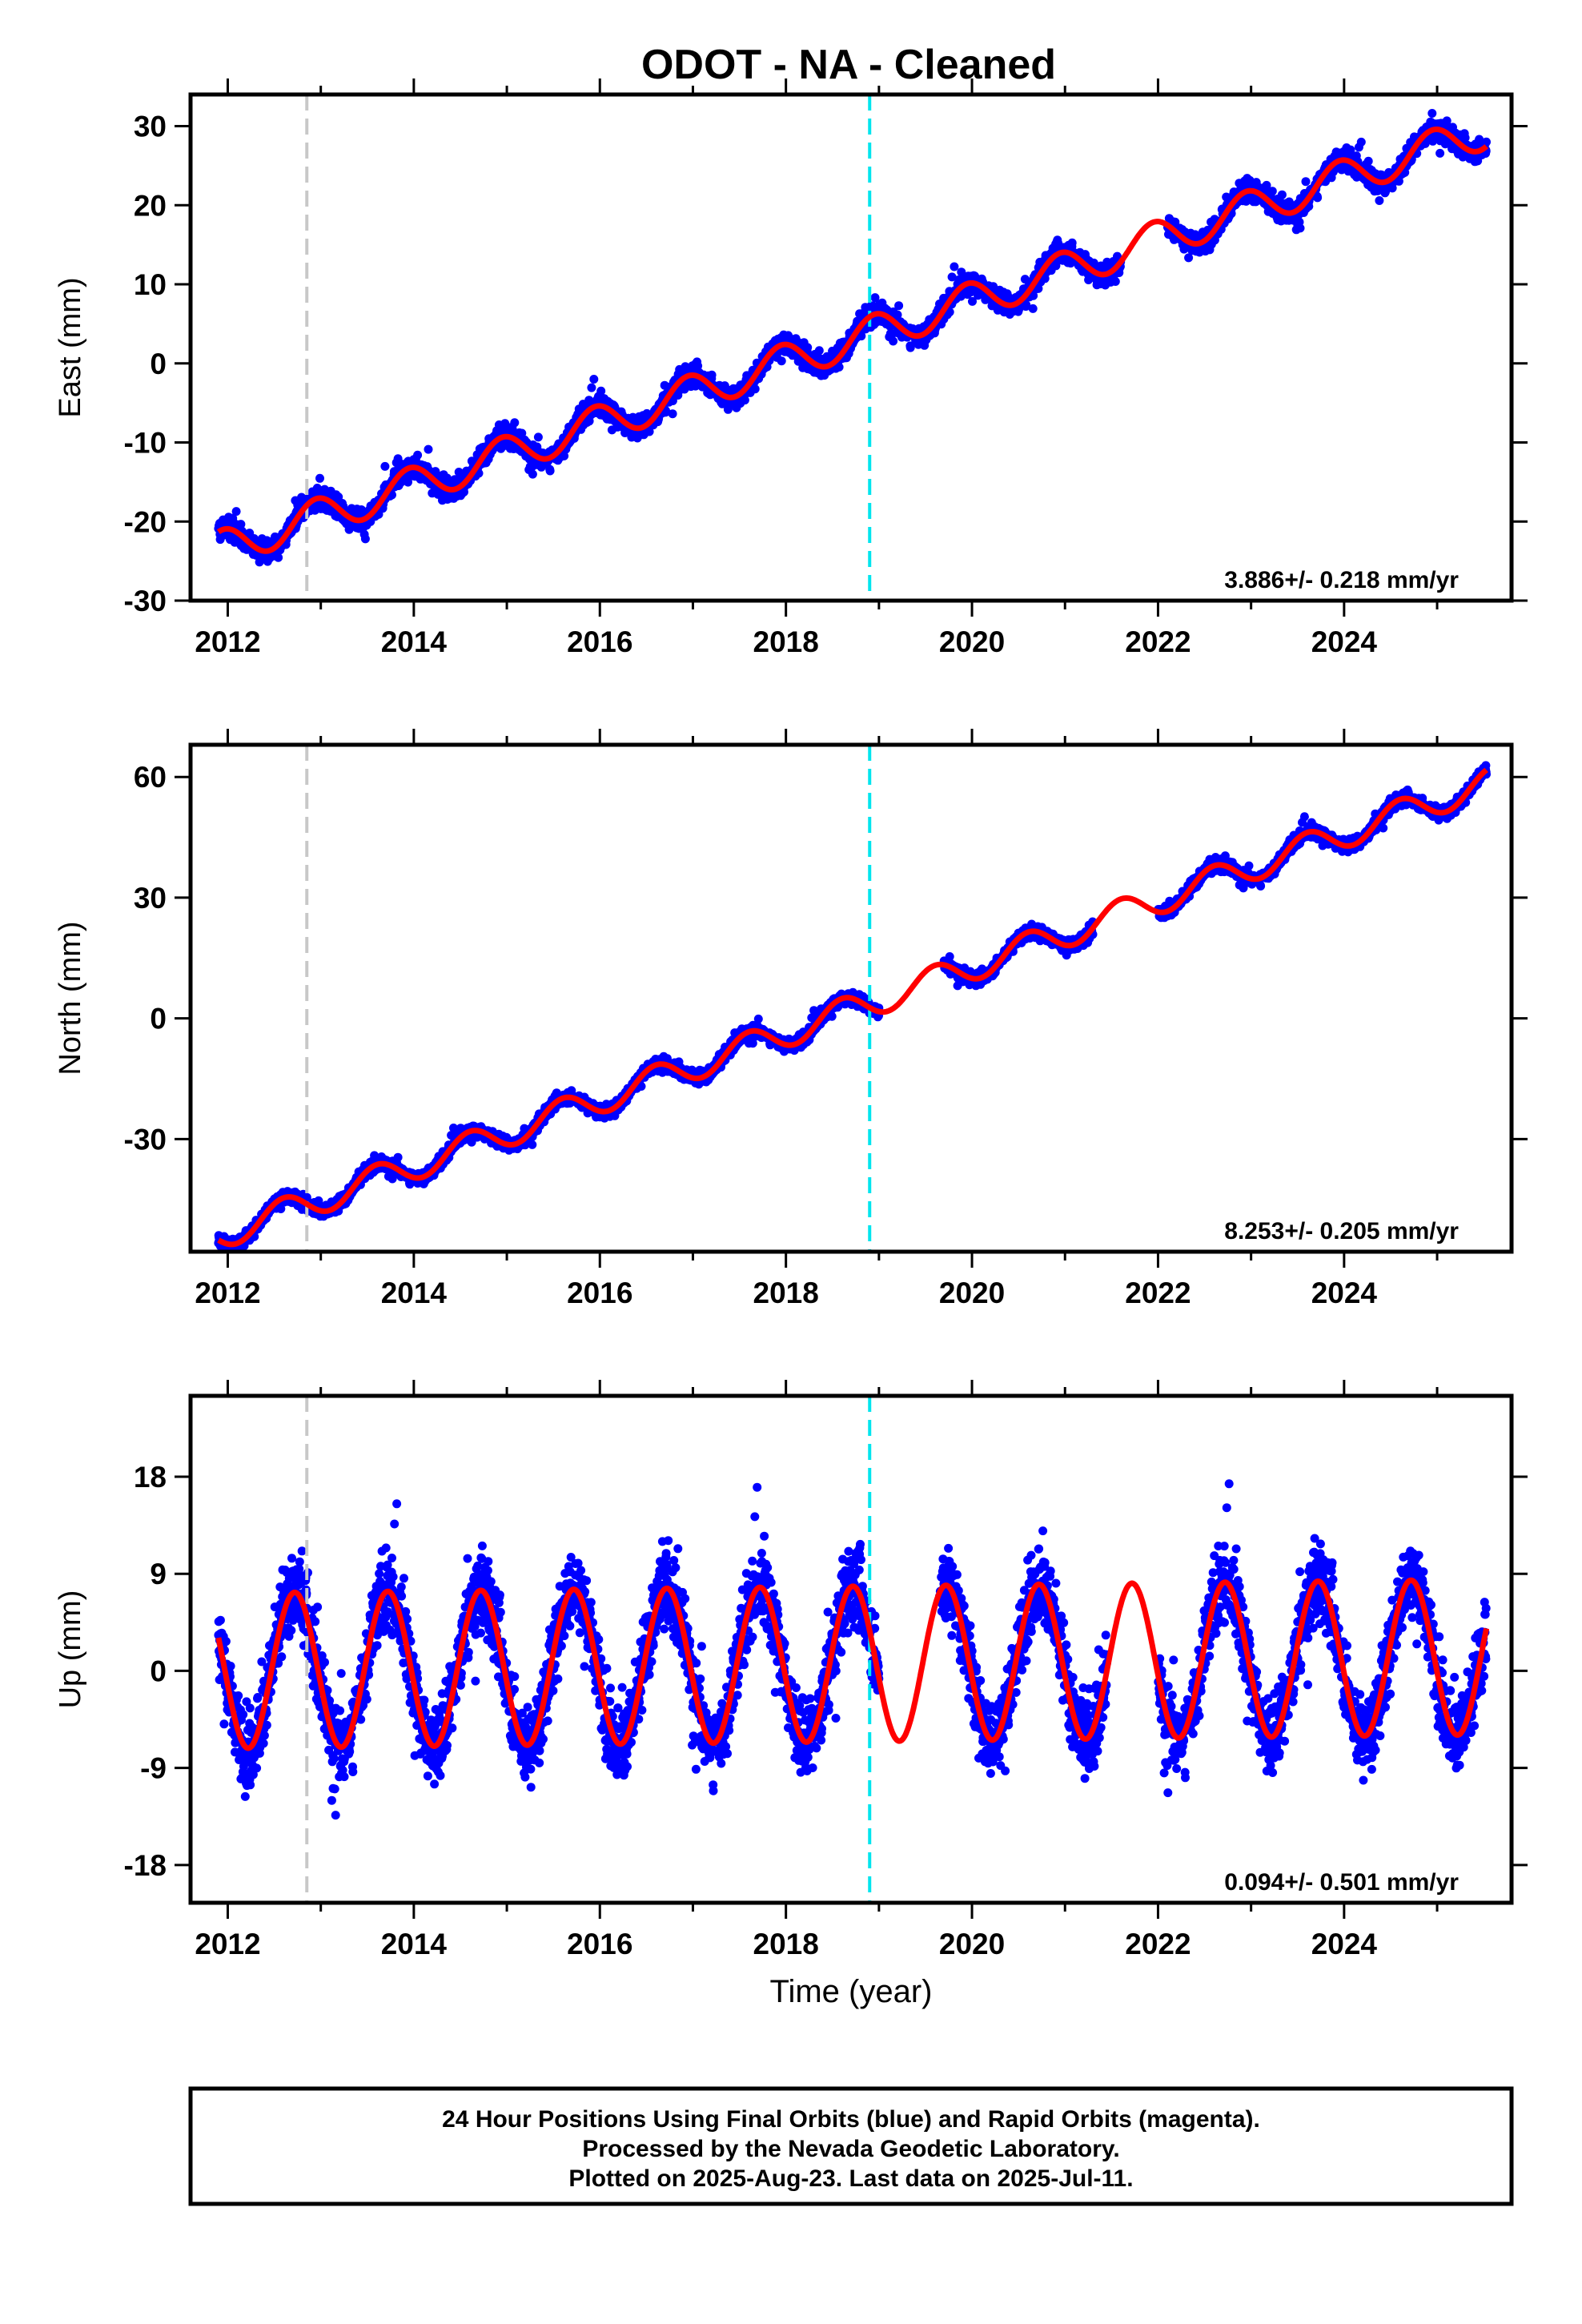 This screenshot has height=2324, width=1582. I want to click on east-y-axis-label: East (mm), so click(70, 347).